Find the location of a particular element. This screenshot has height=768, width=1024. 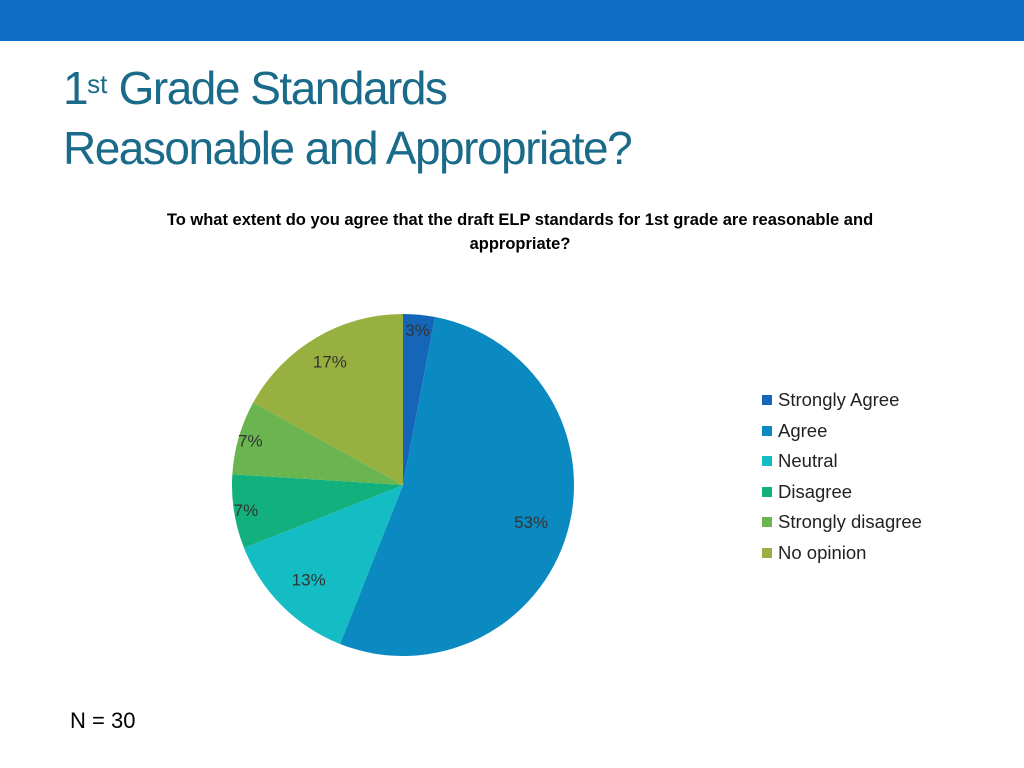

legend-label: Agree is located at coordinates (803, 430).